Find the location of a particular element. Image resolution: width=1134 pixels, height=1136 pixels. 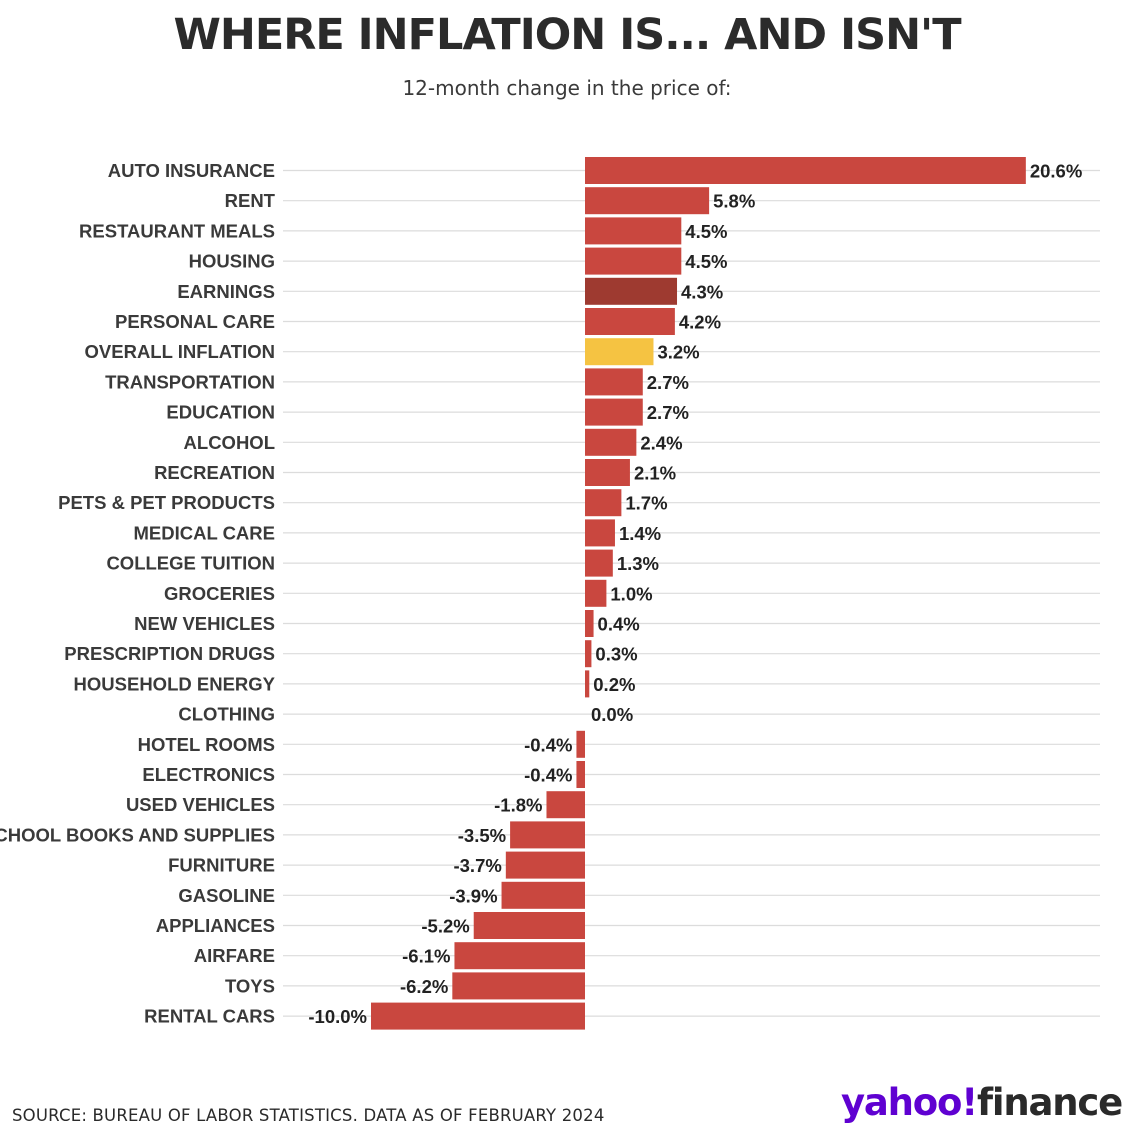

bar-auto-insurance is located at coordinates (805, 170).